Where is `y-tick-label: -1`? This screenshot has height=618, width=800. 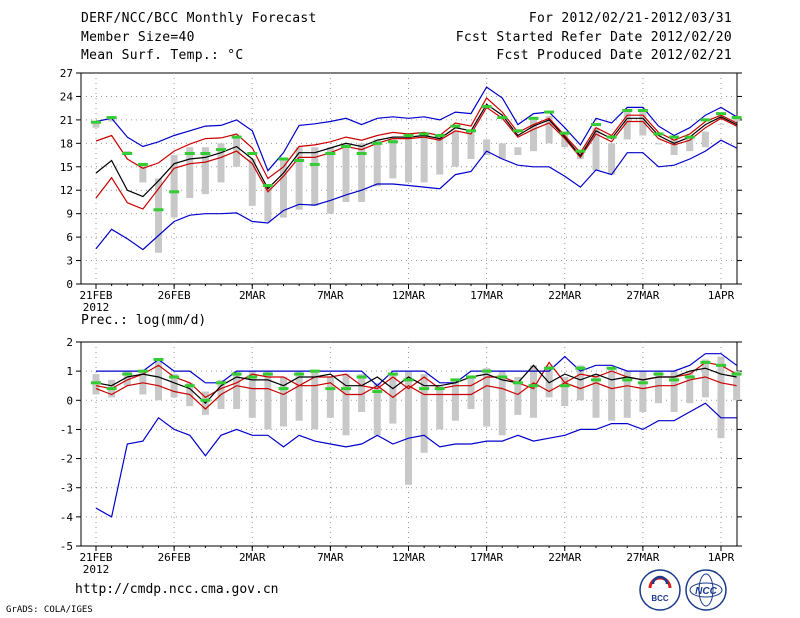
y-tick-label: -1 is located at coordinates (66, 429).